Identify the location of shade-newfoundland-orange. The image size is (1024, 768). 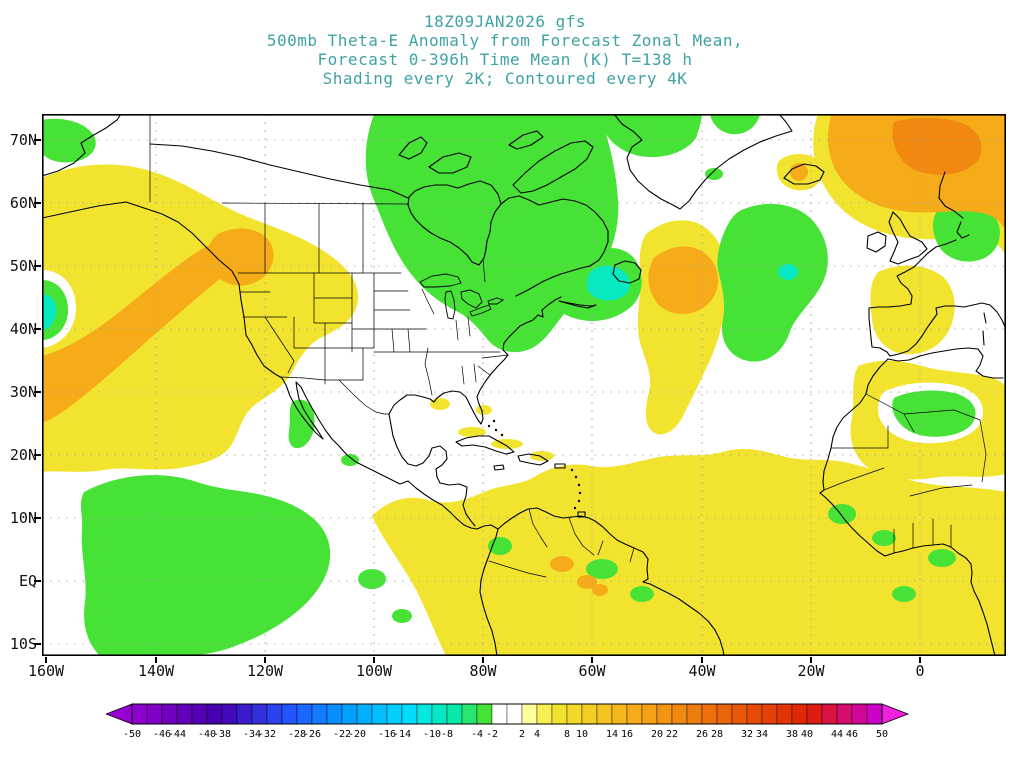
(683, 280).